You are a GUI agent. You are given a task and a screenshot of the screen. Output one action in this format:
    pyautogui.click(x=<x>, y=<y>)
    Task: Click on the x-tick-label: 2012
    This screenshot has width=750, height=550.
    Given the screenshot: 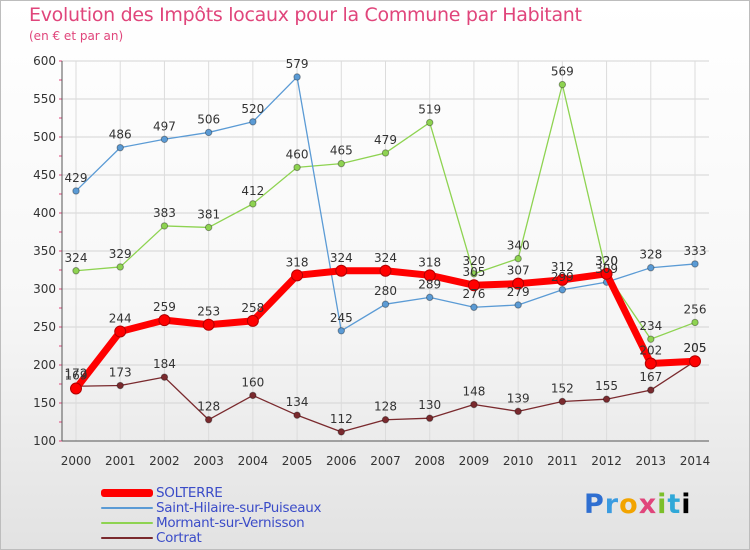 What is the action you would take?
    pyautogui.click(x=606, y=461)
    